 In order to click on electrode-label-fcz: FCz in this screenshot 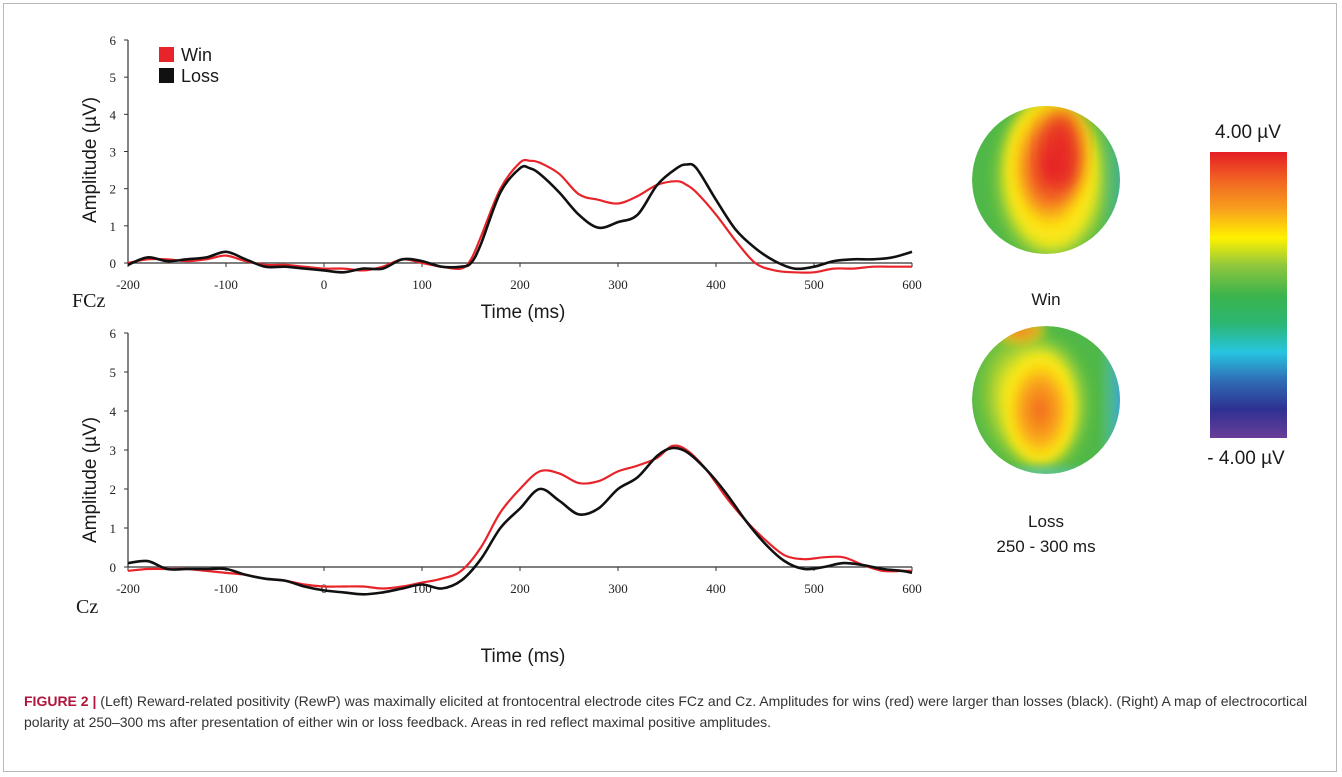, I will do `click(88, 301)`.